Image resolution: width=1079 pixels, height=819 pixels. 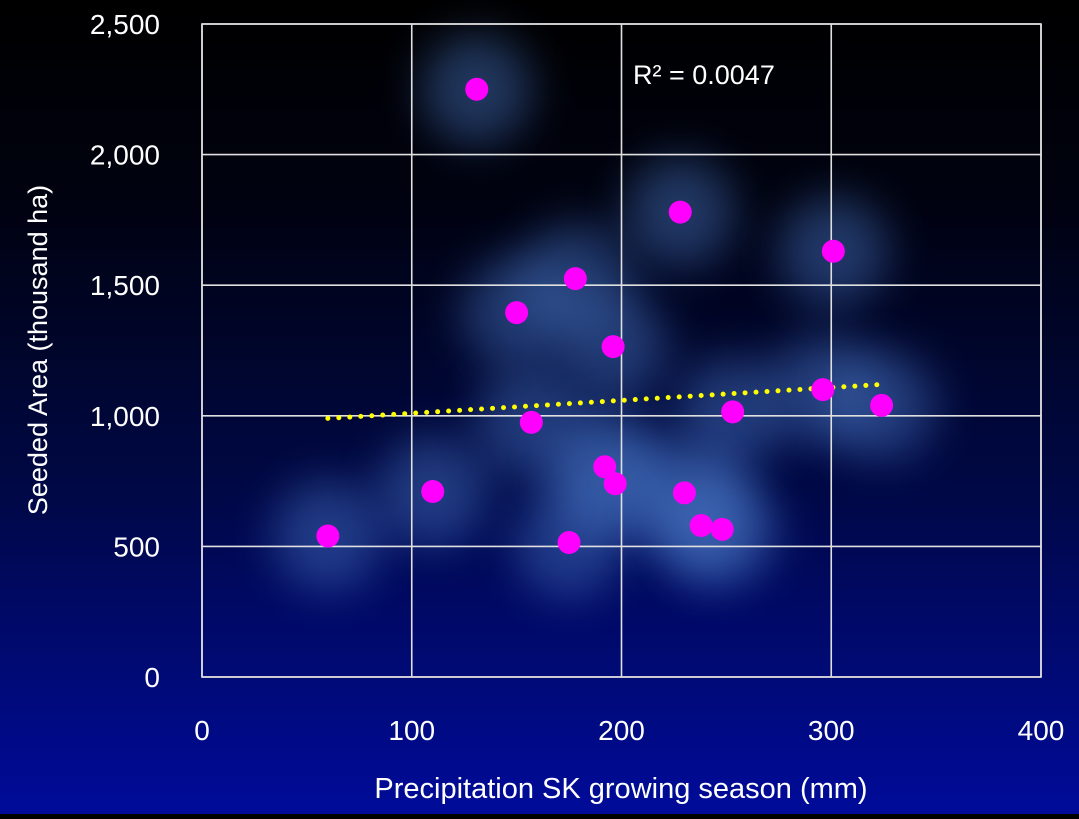 I want to click on x-axis-ticks: 0 100 200 300 400, so click(x=629, y=730).